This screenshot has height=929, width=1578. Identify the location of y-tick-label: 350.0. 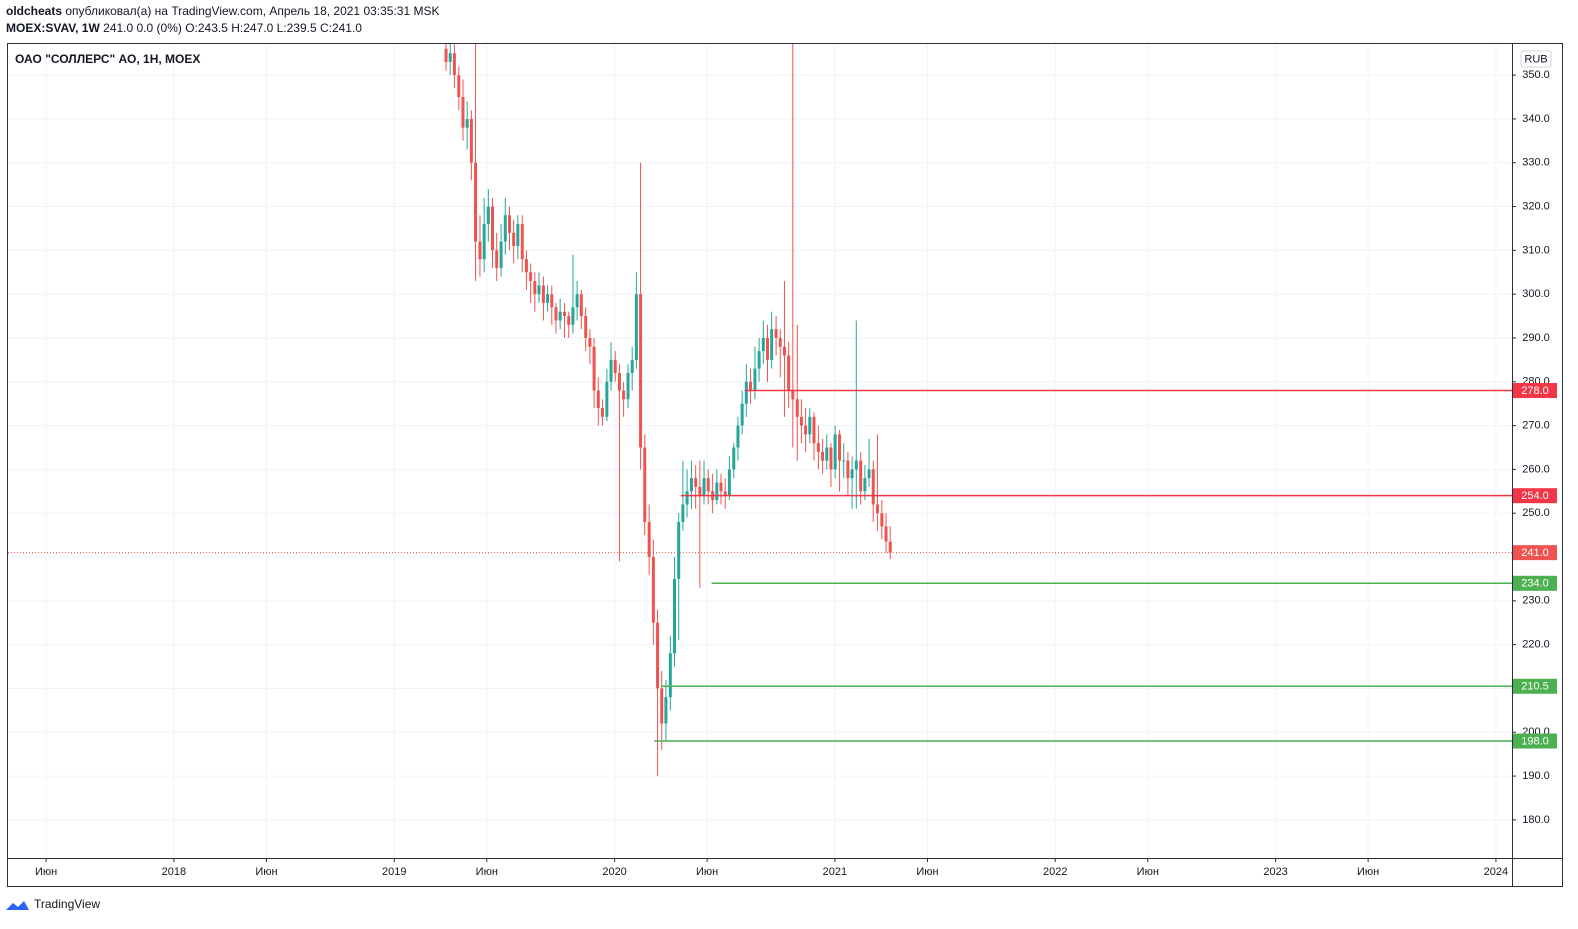
(1536, 75).